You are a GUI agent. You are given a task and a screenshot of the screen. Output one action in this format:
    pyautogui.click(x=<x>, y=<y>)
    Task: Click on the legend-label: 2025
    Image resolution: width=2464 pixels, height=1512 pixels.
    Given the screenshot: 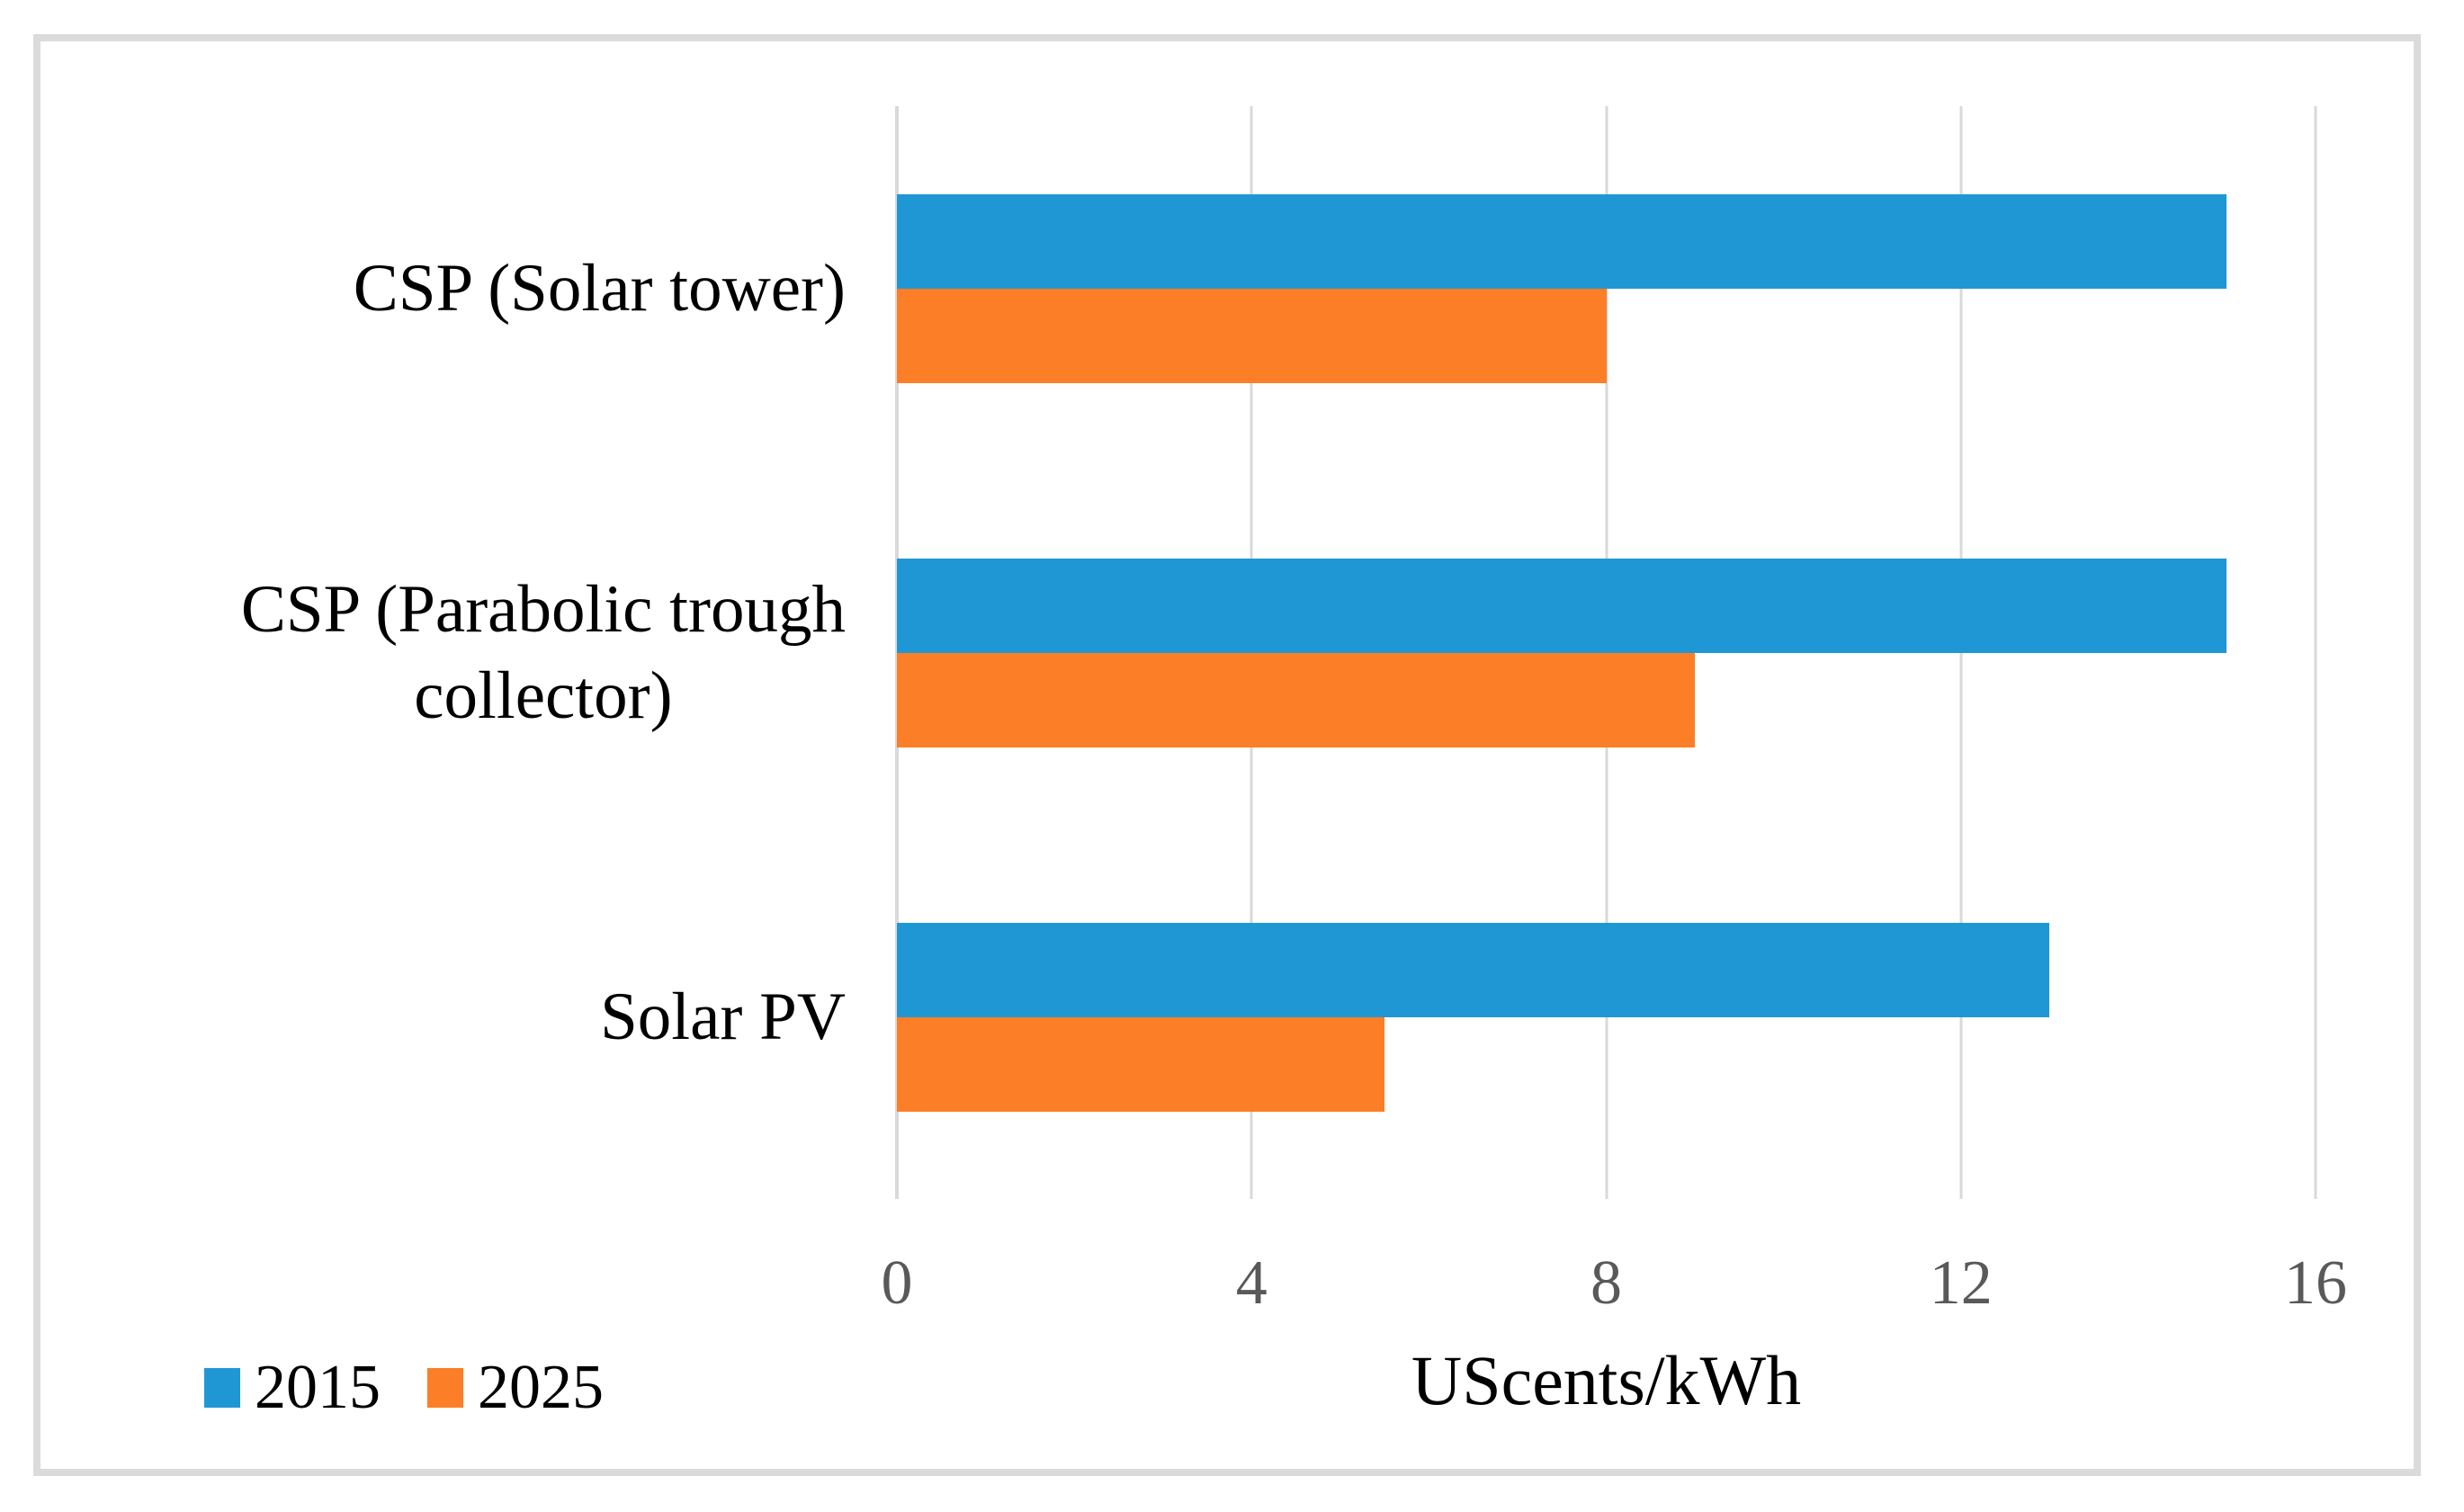 What is the action you would take?
    pyautogui.click(x=541, y=1387)
    